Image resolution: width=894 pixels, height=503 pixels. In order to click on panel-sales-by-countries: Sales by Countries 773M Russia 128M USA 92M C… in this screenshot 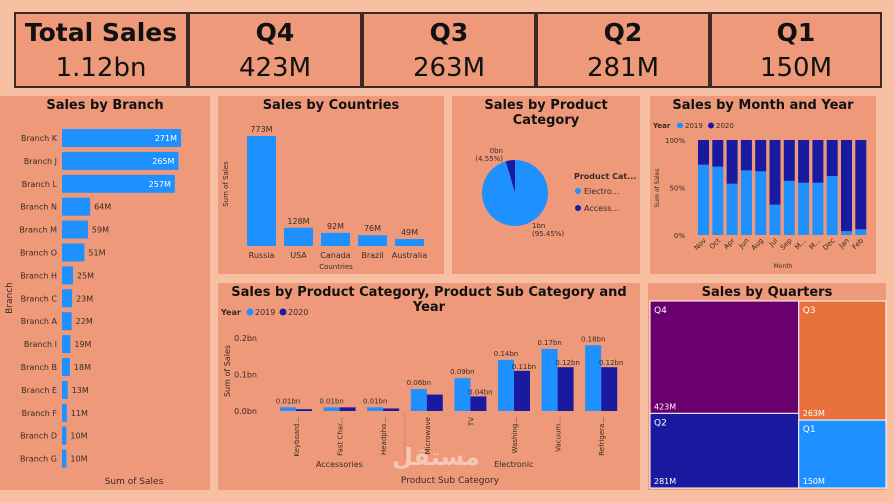, I will do `click(331, 185)`.